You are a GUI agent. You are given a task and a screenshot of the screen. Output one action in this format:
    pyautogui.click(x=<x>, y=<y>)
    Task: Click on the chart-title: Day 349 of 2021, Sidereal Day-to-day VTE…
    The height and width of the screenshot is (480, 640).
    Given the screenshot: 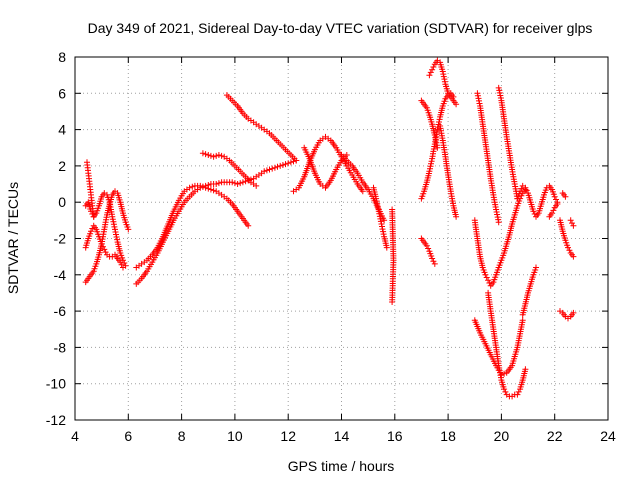 What is the action you would take?
    pyautogui.click(x=340, y=28)
    